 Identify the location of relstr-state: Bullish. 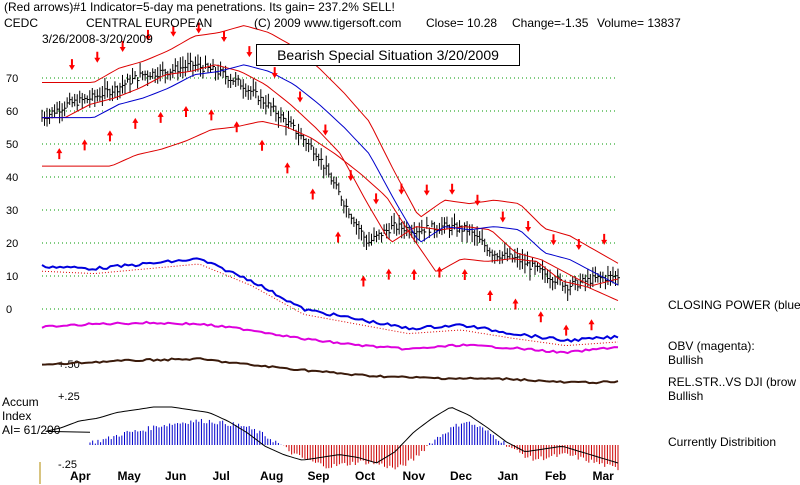
(686, 396).